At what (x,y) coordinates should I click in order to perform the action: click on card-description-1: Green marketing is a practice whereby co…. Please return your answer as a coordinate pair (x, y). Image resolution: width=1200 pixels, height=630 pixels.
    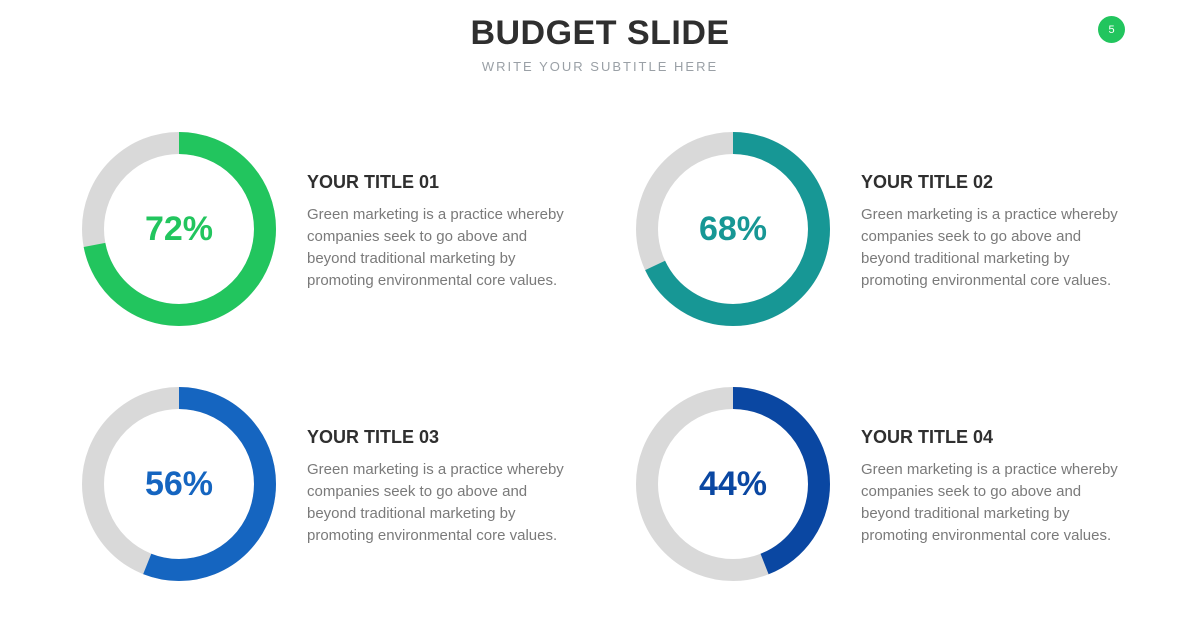
    Looking at the image, I should click on (435, 247).